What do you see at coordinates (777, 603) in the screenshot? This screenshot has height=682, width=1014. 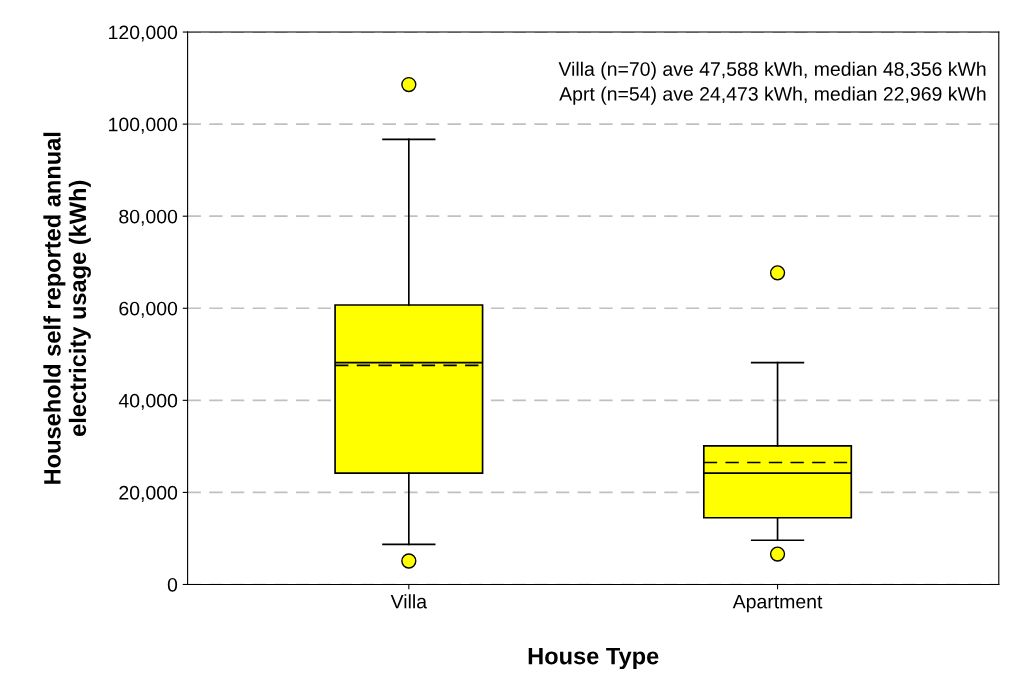 I see `x-tick-label: Apartment` at bounding box center [777, 603].